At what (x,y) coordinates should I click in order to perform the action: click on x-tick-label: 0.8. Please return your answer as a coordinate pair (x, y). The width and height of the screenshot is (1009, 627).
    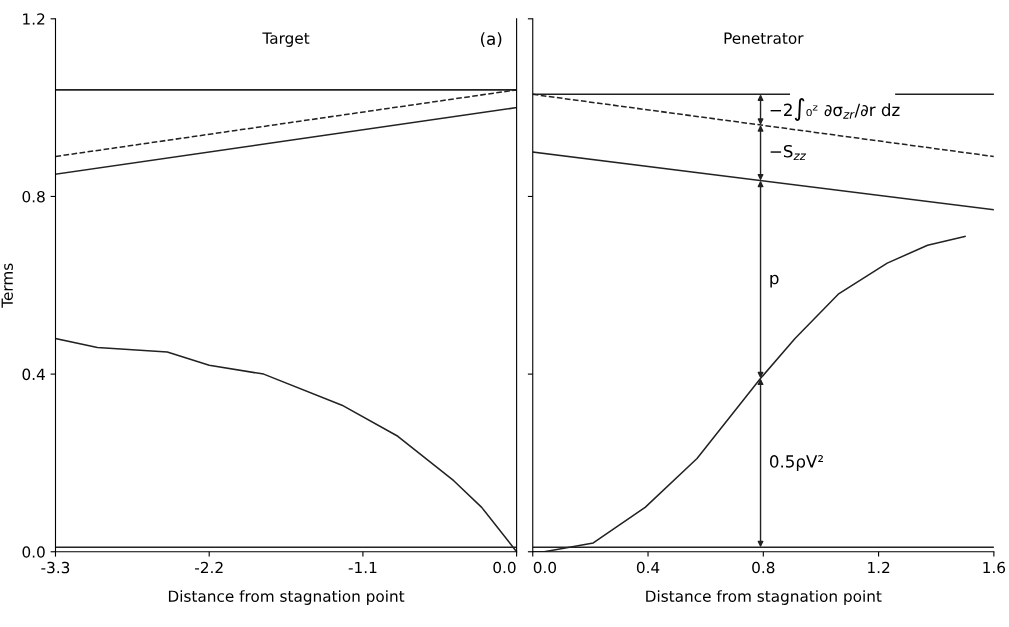
    Looking at the image, I should click on (763, 567).